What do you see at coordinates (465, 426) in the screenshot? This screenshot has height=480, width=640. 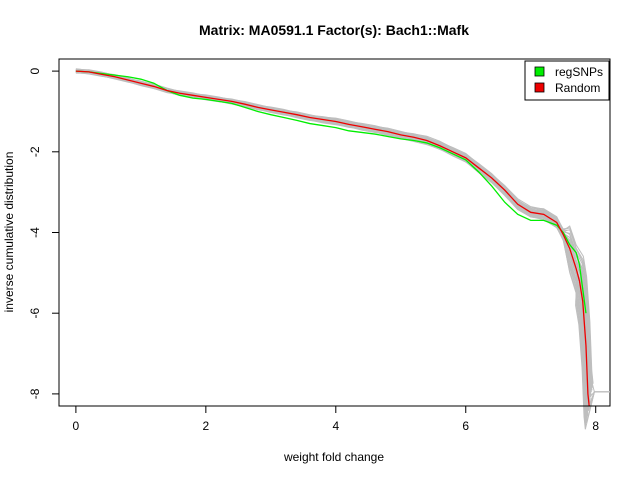 I see `x-tick-label: 6` at bounding box center [465, 426].